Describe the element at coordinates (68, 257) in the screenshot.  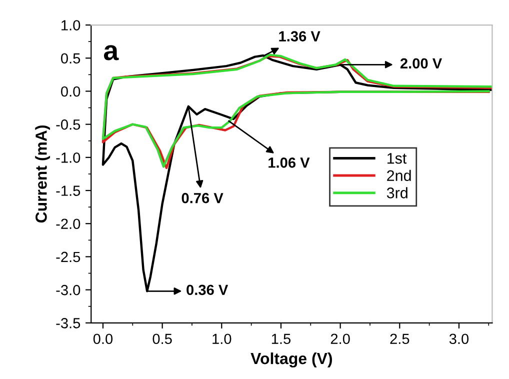
I see `y-tick-label: -2.5` at that location.